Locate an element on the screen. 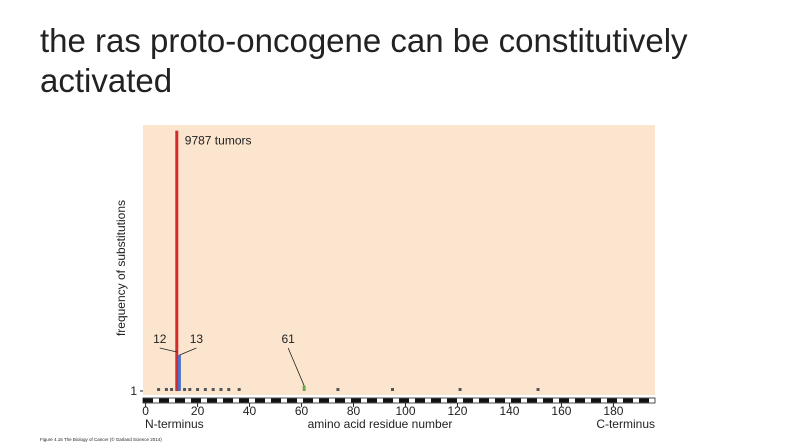 This screenshot has height=448, width=788. y-axis-label: frequency of substitutions is located at coordinates (121, 268).